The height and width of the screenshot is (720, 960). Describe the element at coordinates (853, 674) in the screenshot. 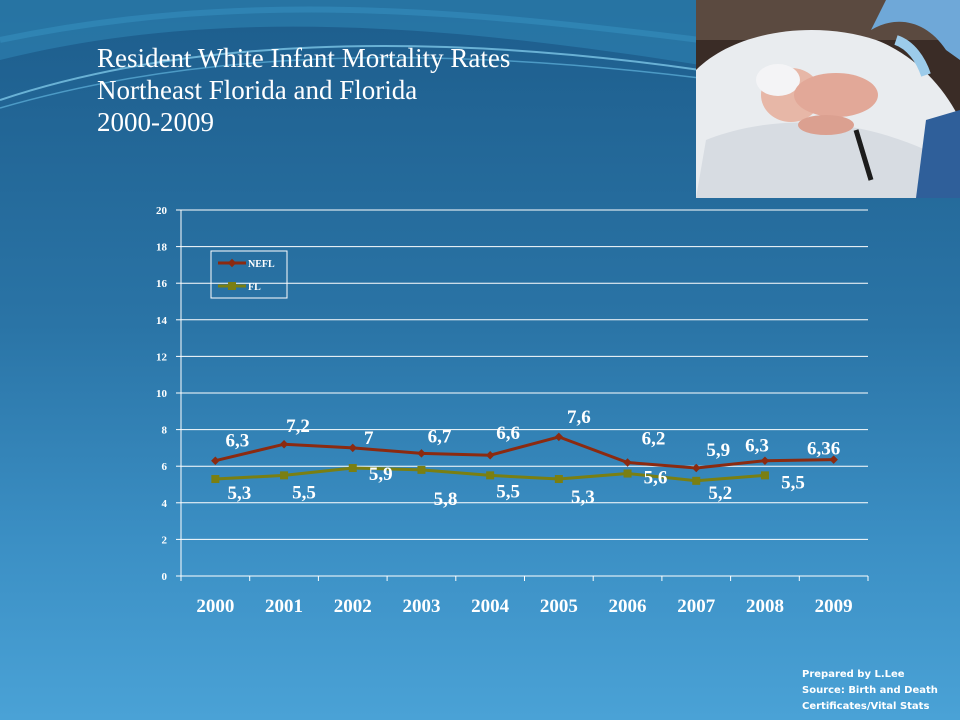

I see `credit-line-1: Prepared by L.Lee` at that location.